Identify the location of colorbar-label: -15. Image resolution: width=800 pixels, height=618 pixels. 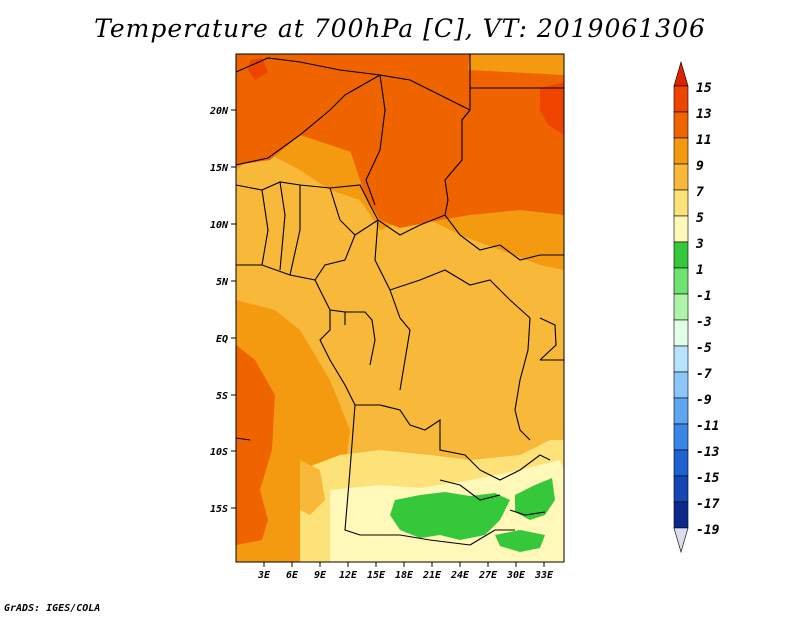
(708, 478).